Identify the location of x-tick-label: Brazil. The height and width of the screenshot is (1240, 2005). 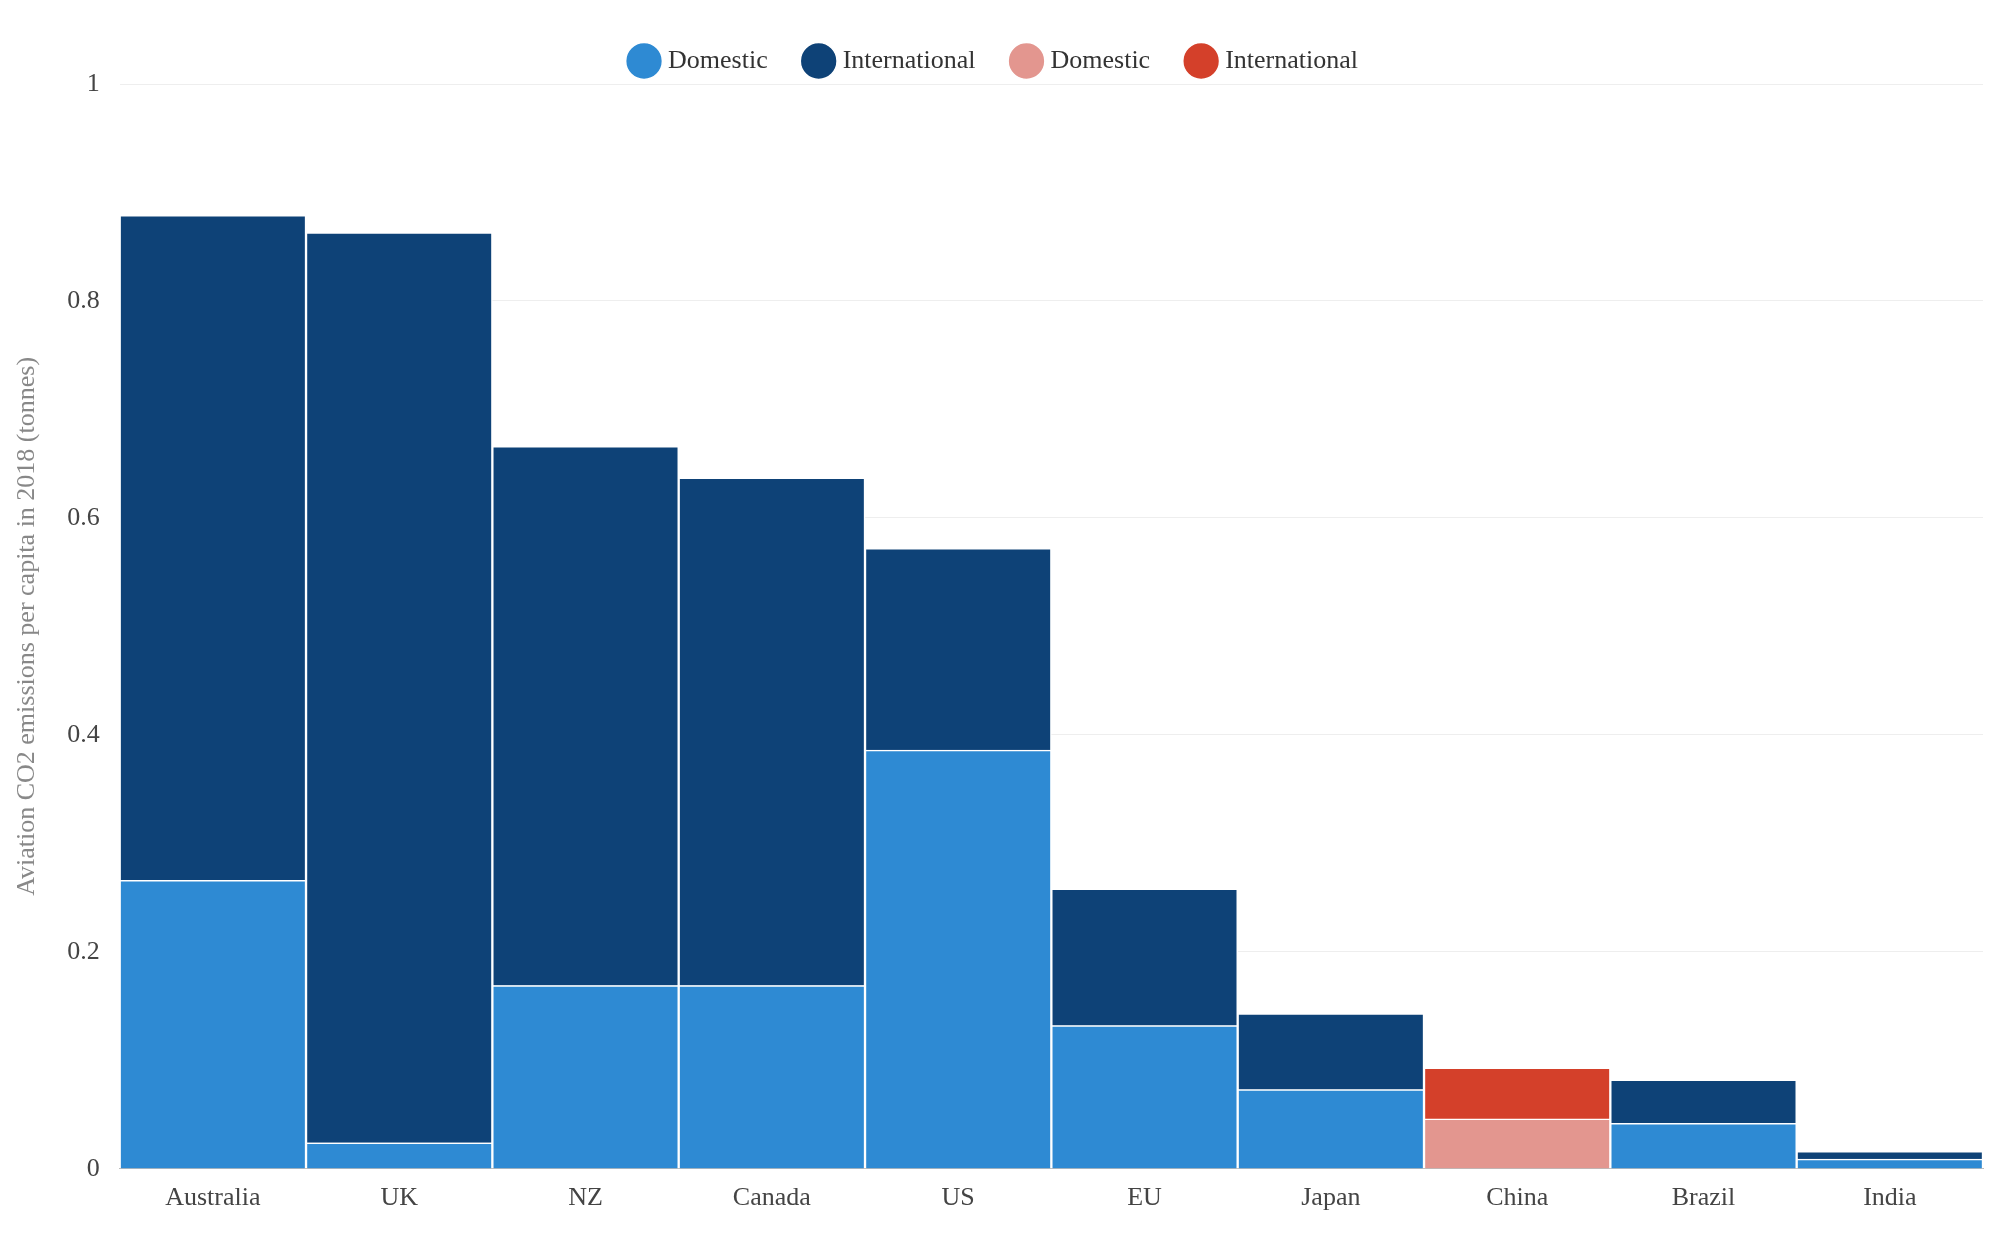
(1703, 1197).